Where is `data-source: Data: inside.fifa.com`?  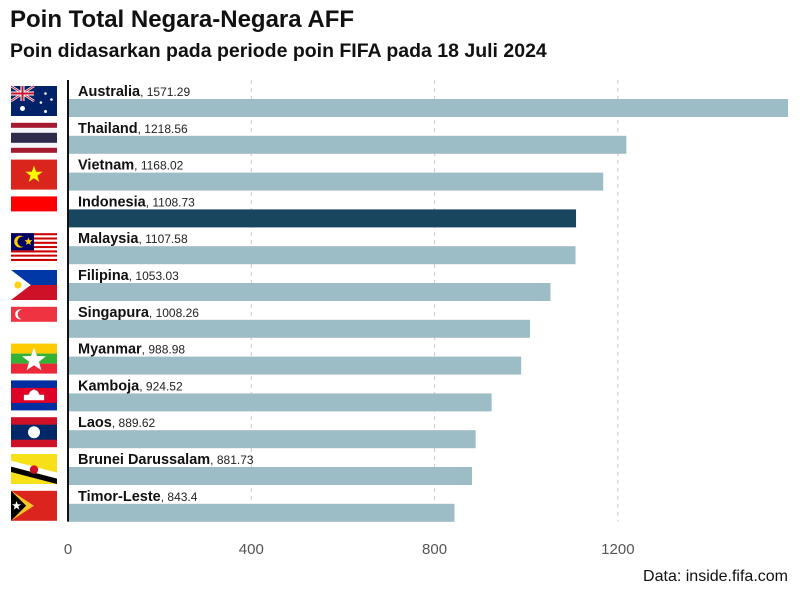 data-source: Data: inside.fifa.com is located at coordinates (715, 576).